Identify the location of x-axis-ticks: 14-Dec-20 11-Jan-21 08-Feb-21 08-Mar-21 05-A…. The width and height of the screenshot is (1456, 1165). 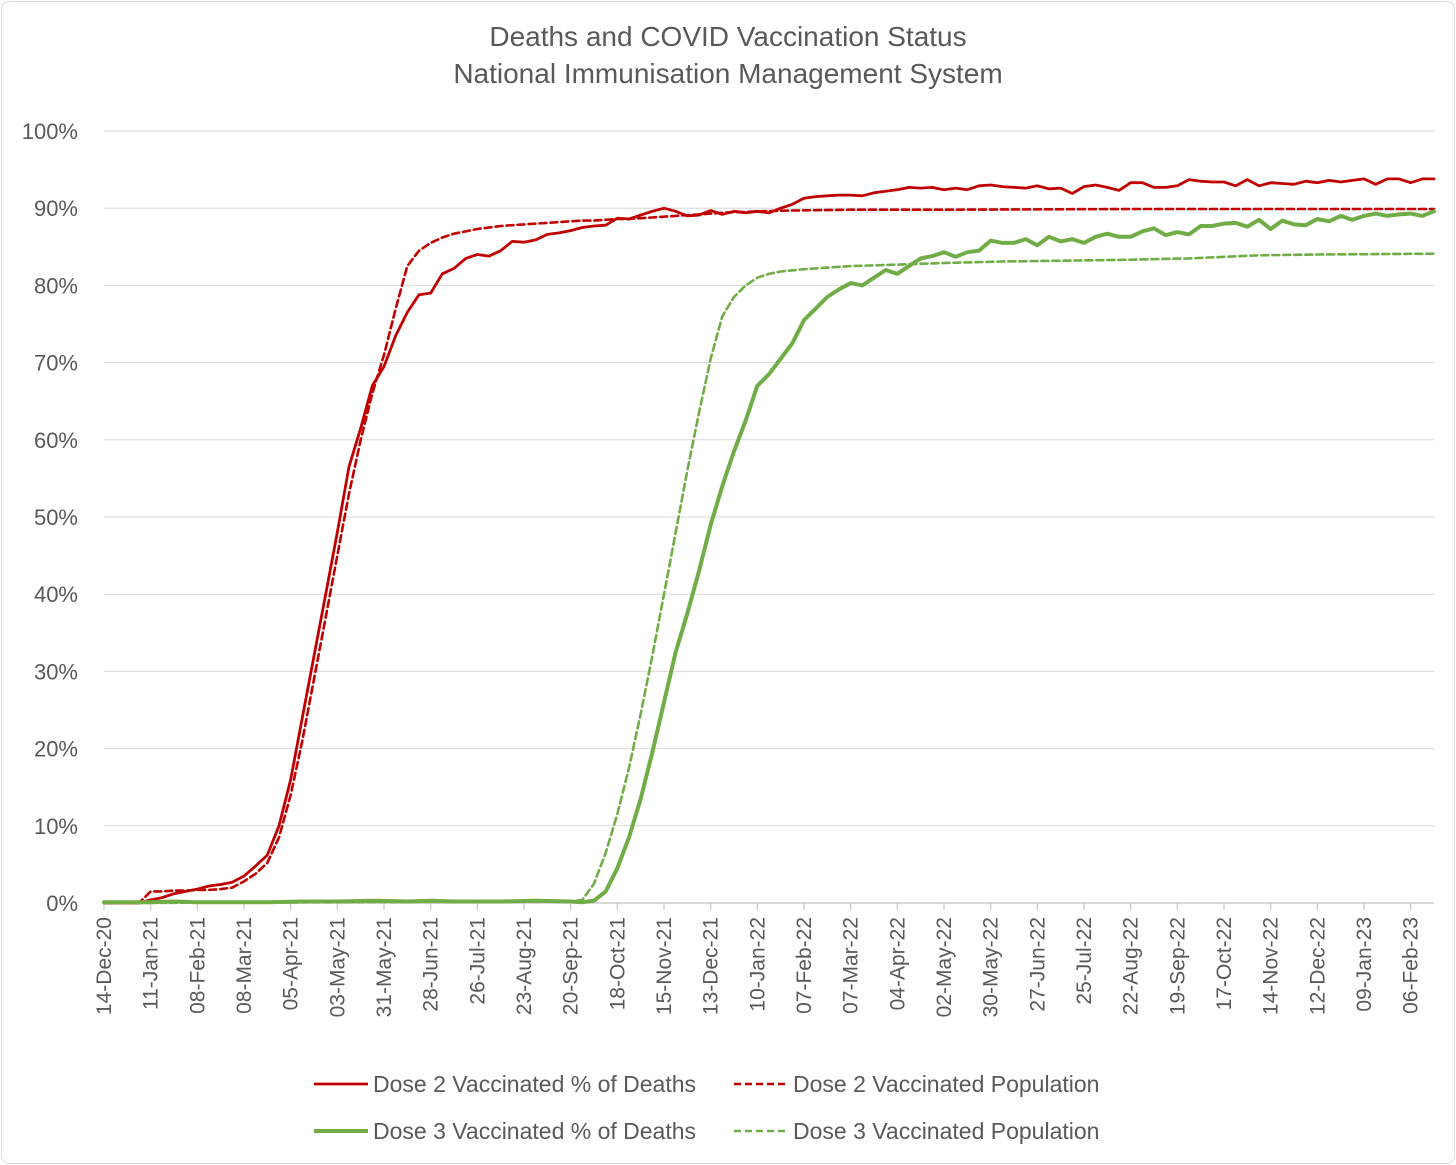
(758, 960).